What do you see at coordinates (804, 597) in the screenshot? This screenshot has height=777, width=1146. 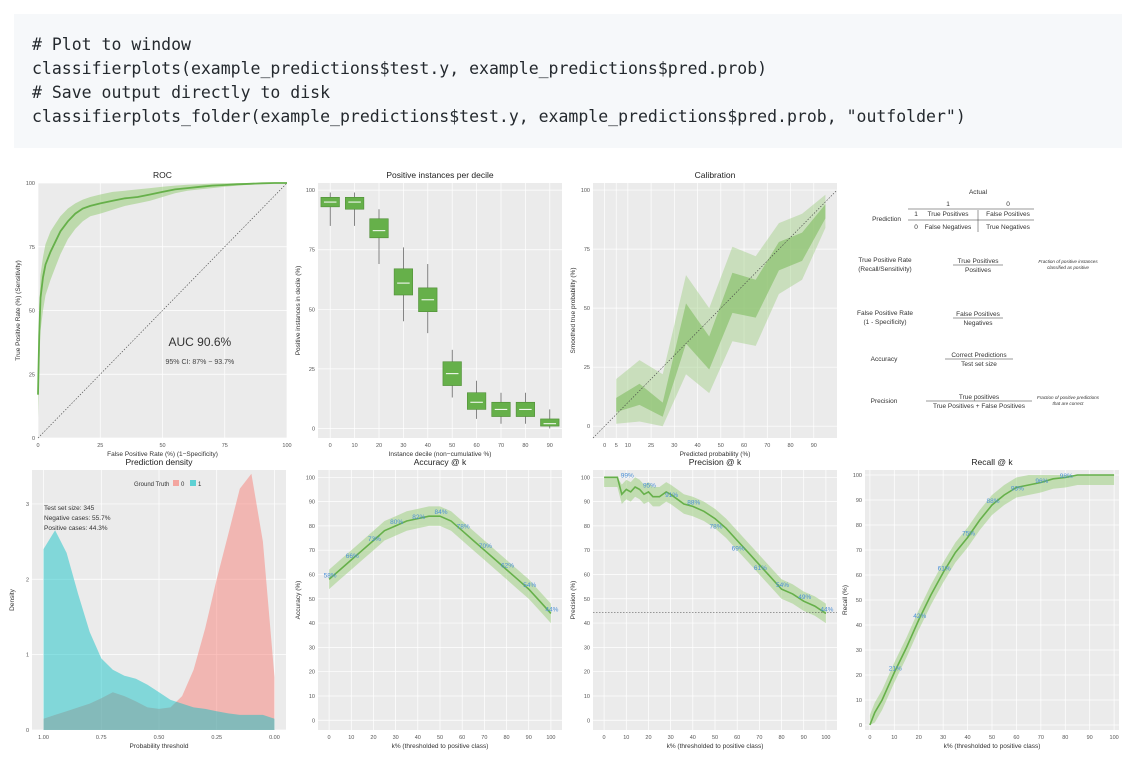 I see `point-label: 49%` at bounding box center [804, 597].